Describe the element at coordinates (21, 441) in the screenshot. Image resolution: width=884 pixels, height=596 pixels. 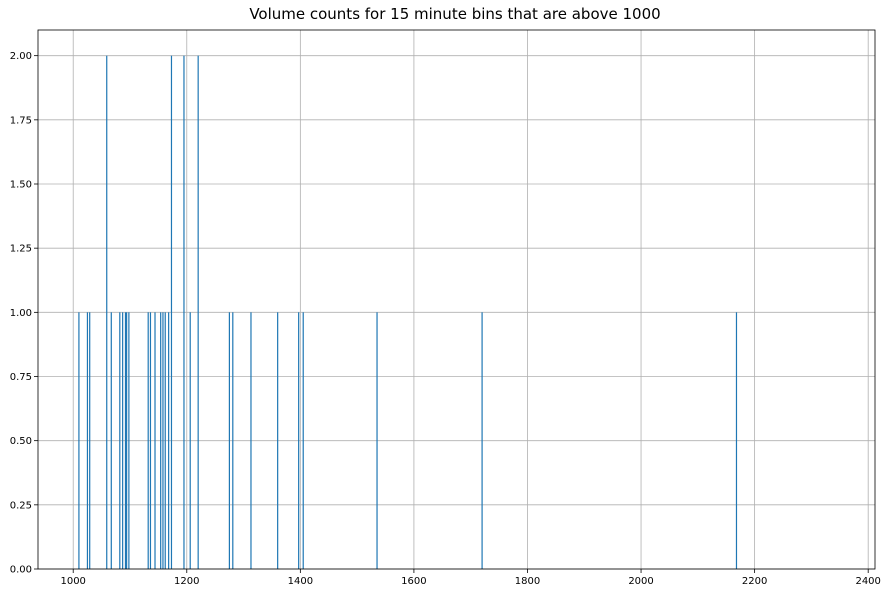
I see `y-tick-label: 0.50` at that location.